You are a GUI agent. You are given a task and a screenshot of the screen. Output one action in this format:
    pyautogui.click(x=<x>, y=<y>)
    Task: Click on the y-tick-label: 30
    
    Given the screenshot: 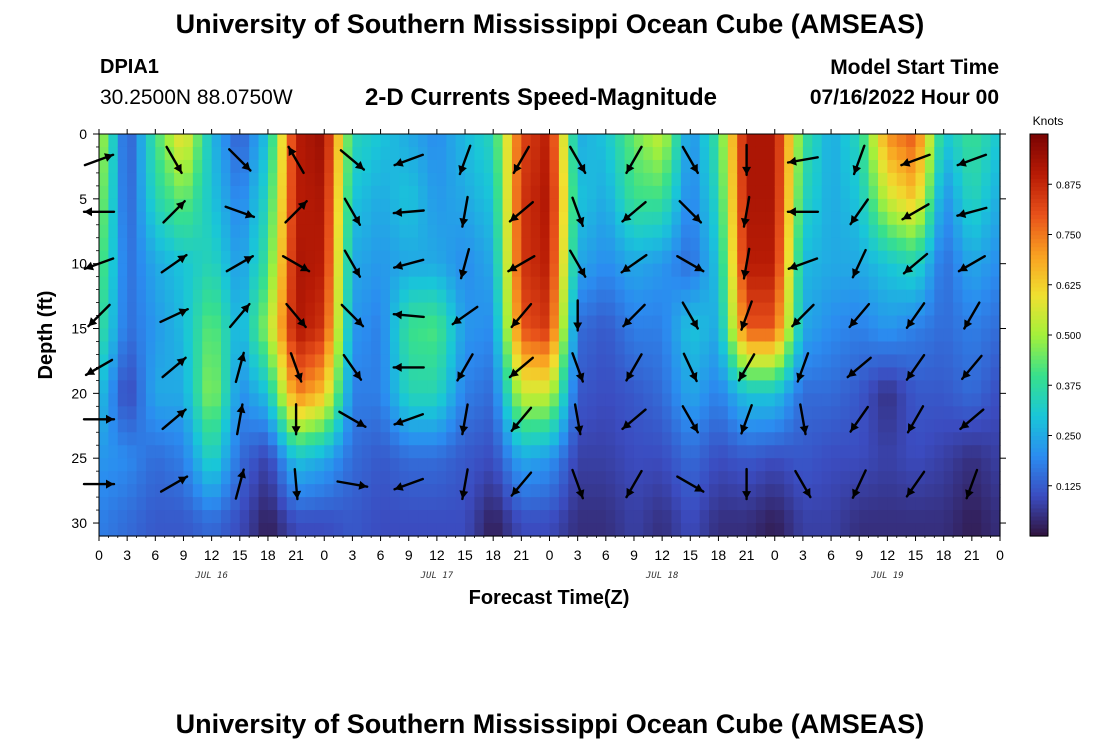 What is the action you would take?
    pyautogui.click(x=79, y=523)
    